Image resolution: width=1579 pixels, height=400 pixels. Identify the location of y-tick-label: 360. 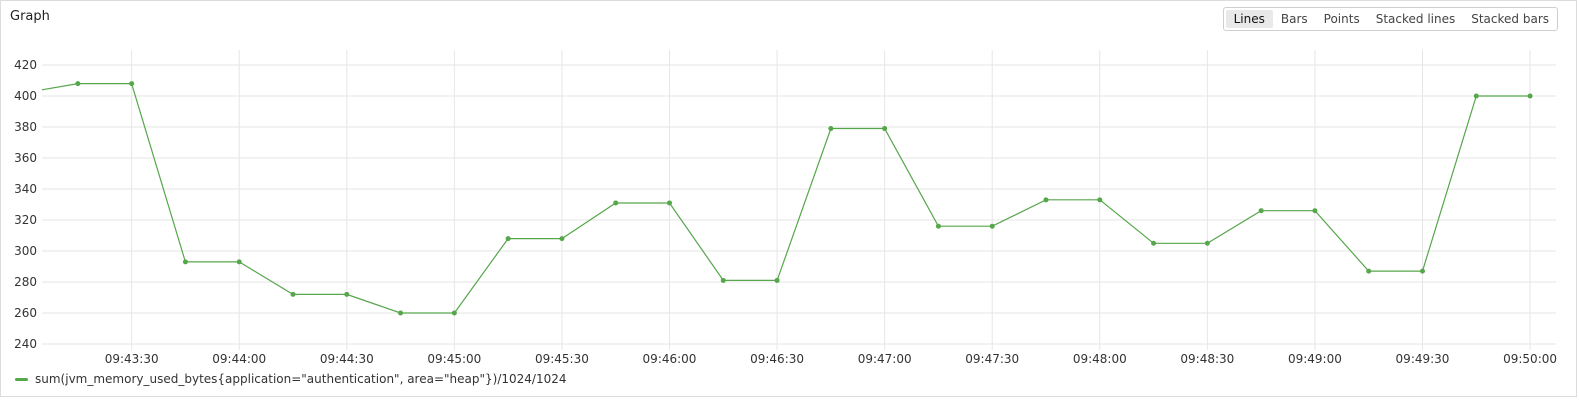
(25, 158).